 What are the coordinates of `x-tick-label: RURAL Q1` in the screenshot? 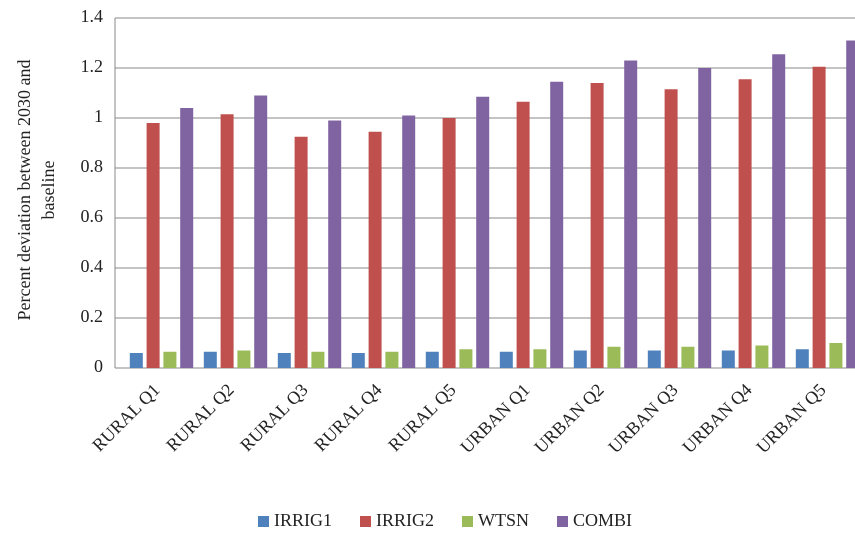 It's located at (126, 418).